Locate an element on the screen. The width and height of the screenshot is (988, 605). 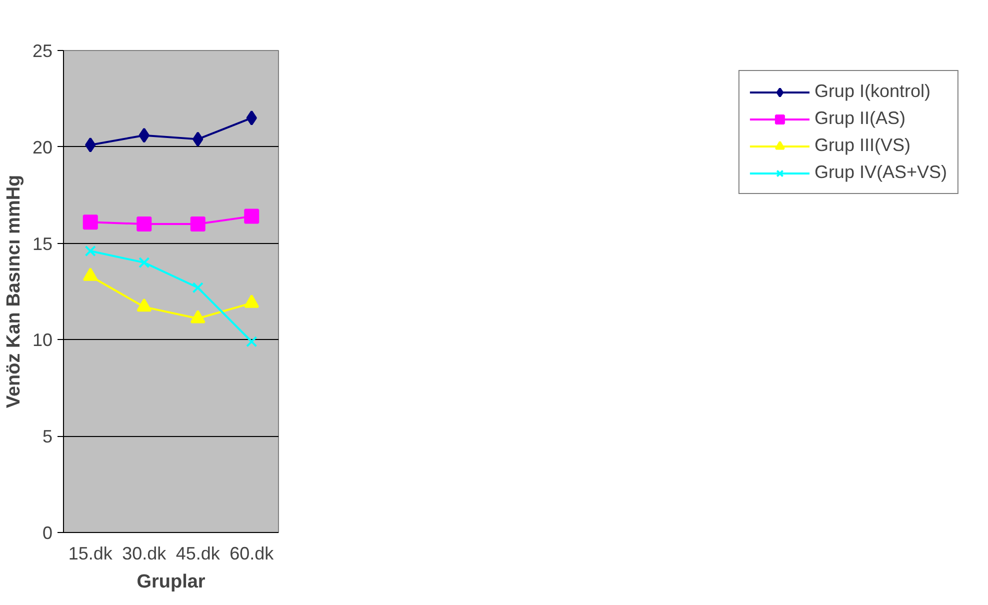
x-tick-label: 30.dk is located at coordinates (145, 554).